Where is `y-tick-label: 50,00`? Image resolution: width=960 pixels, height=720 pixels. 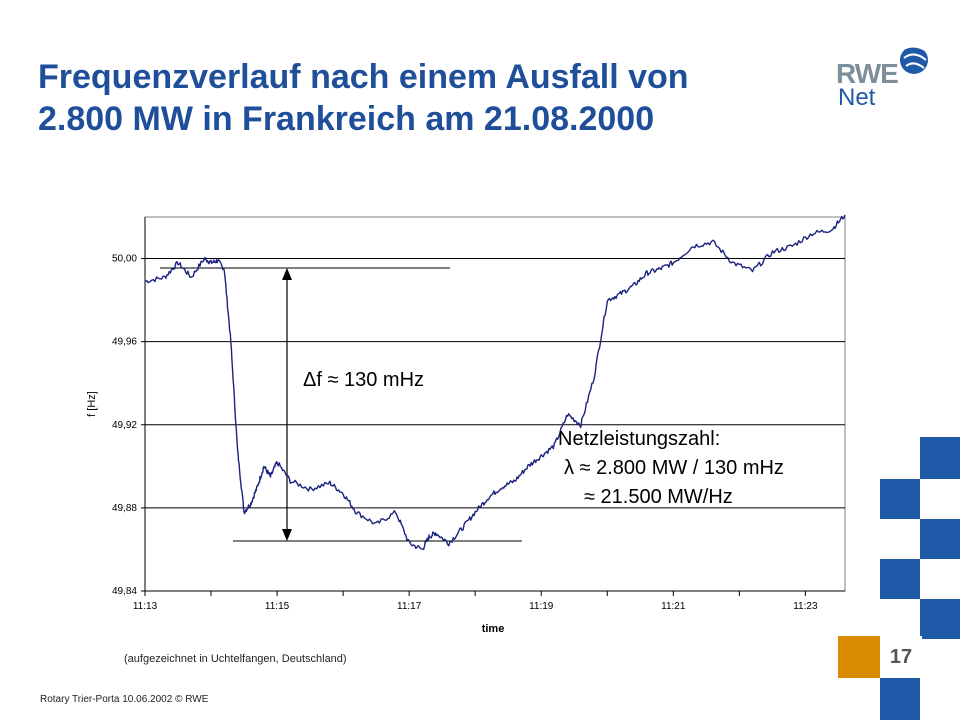
y-tick-label: 50,00 is located at coordinates (124, 259).